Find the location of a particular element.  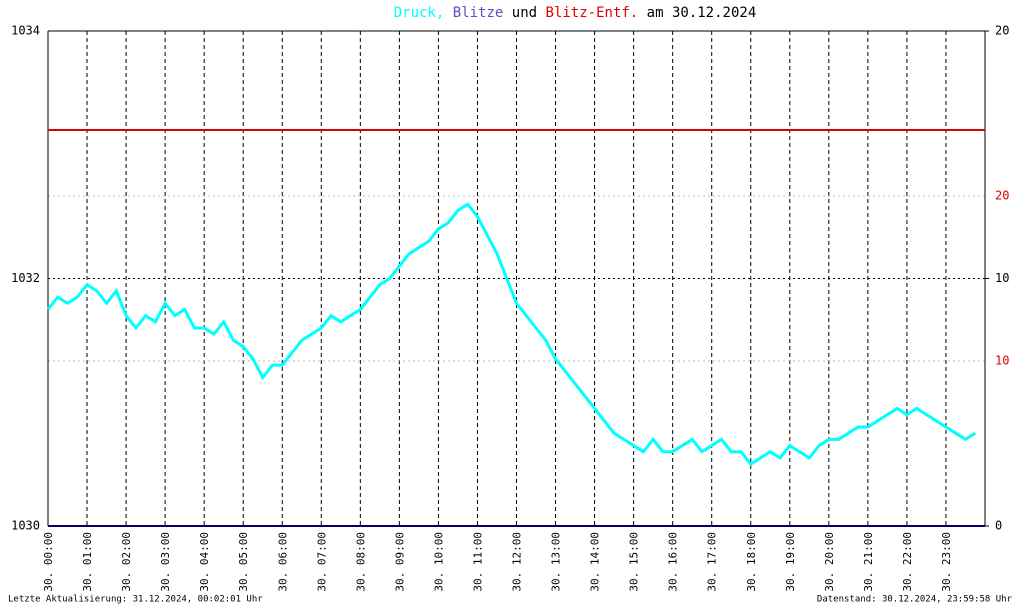

title-series-name: Blitz-Entf. is located at coordinates (592, 13).